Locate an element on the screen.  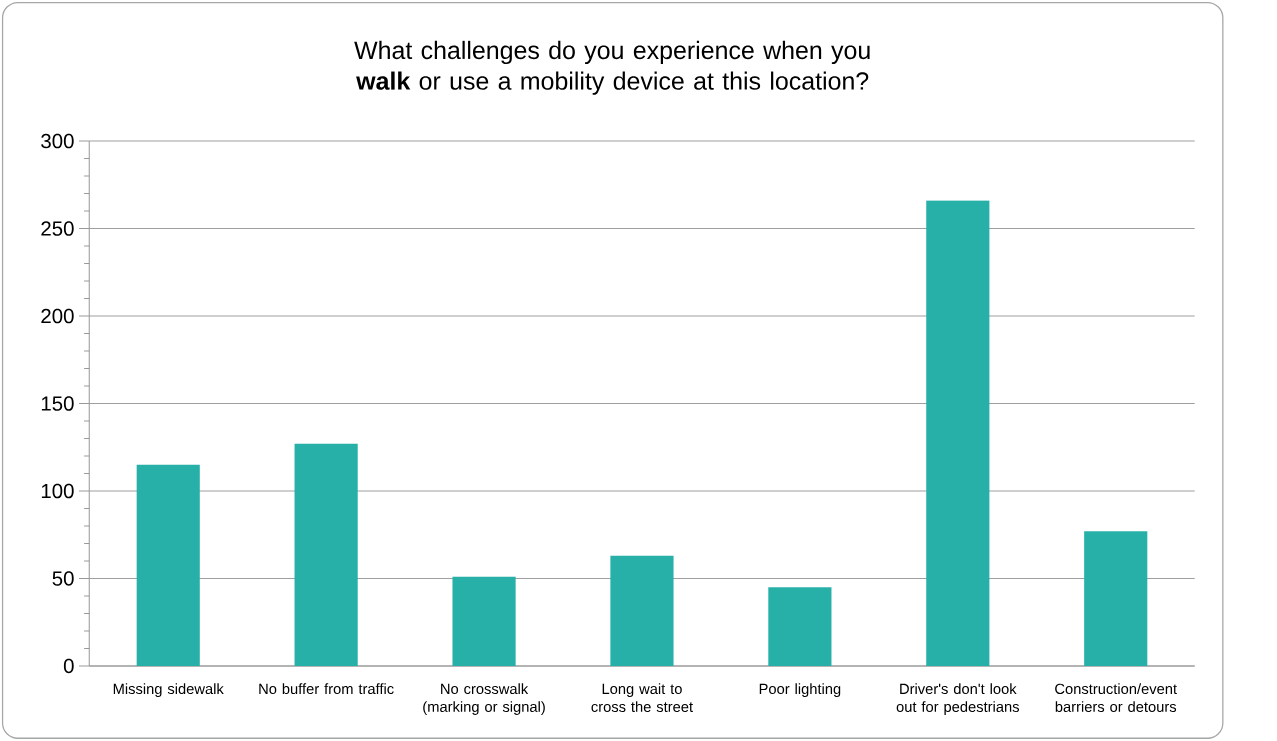
y-tick-label: 150 is located at coordinates (57, 403).